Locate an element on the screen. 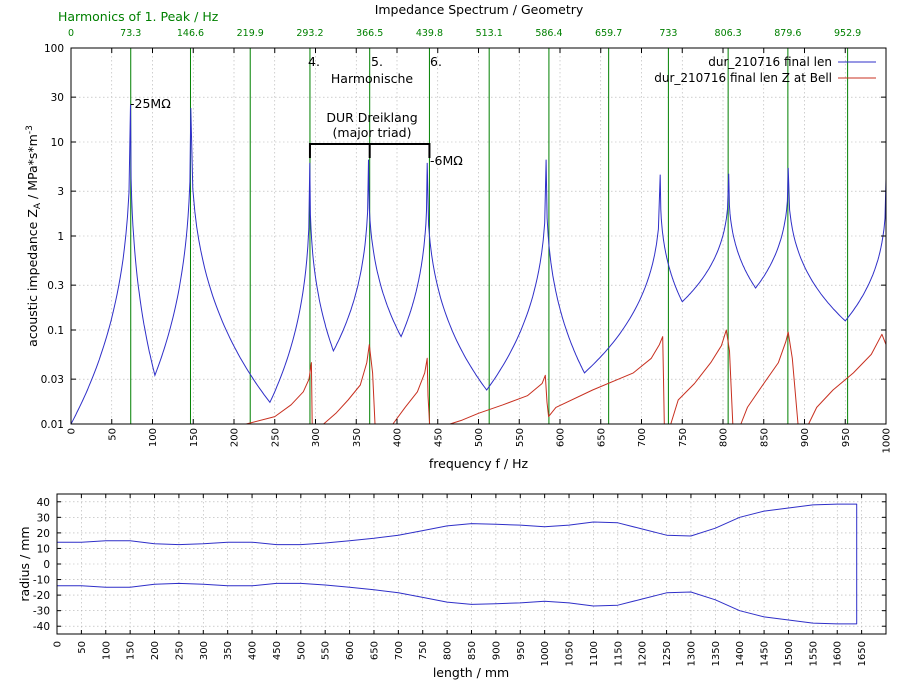 This screenshot has width=910, height=683. legend-label-final-len: dur_210716 final len is located at coordinates (770, 62).